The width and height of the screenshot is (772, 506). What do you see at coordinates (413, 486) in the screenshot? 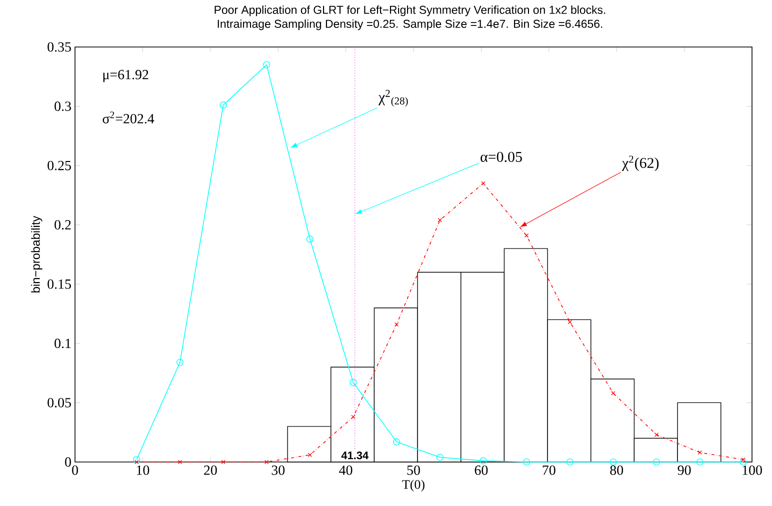
I see `x-axis-title: T(0)` at bounding box center [413, 486].